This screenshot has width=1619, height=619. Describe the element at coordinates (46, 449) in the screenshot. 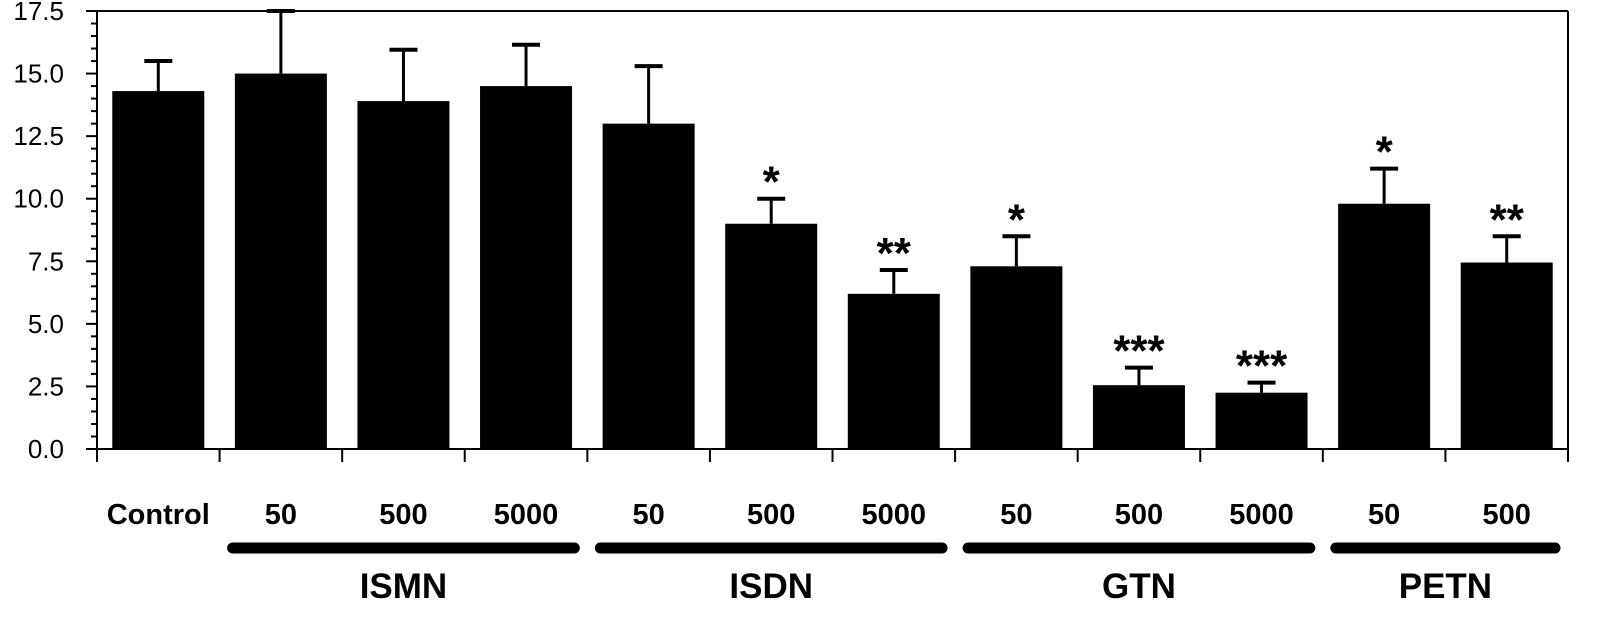

I see `y-tick-label: 0.0` at that location.